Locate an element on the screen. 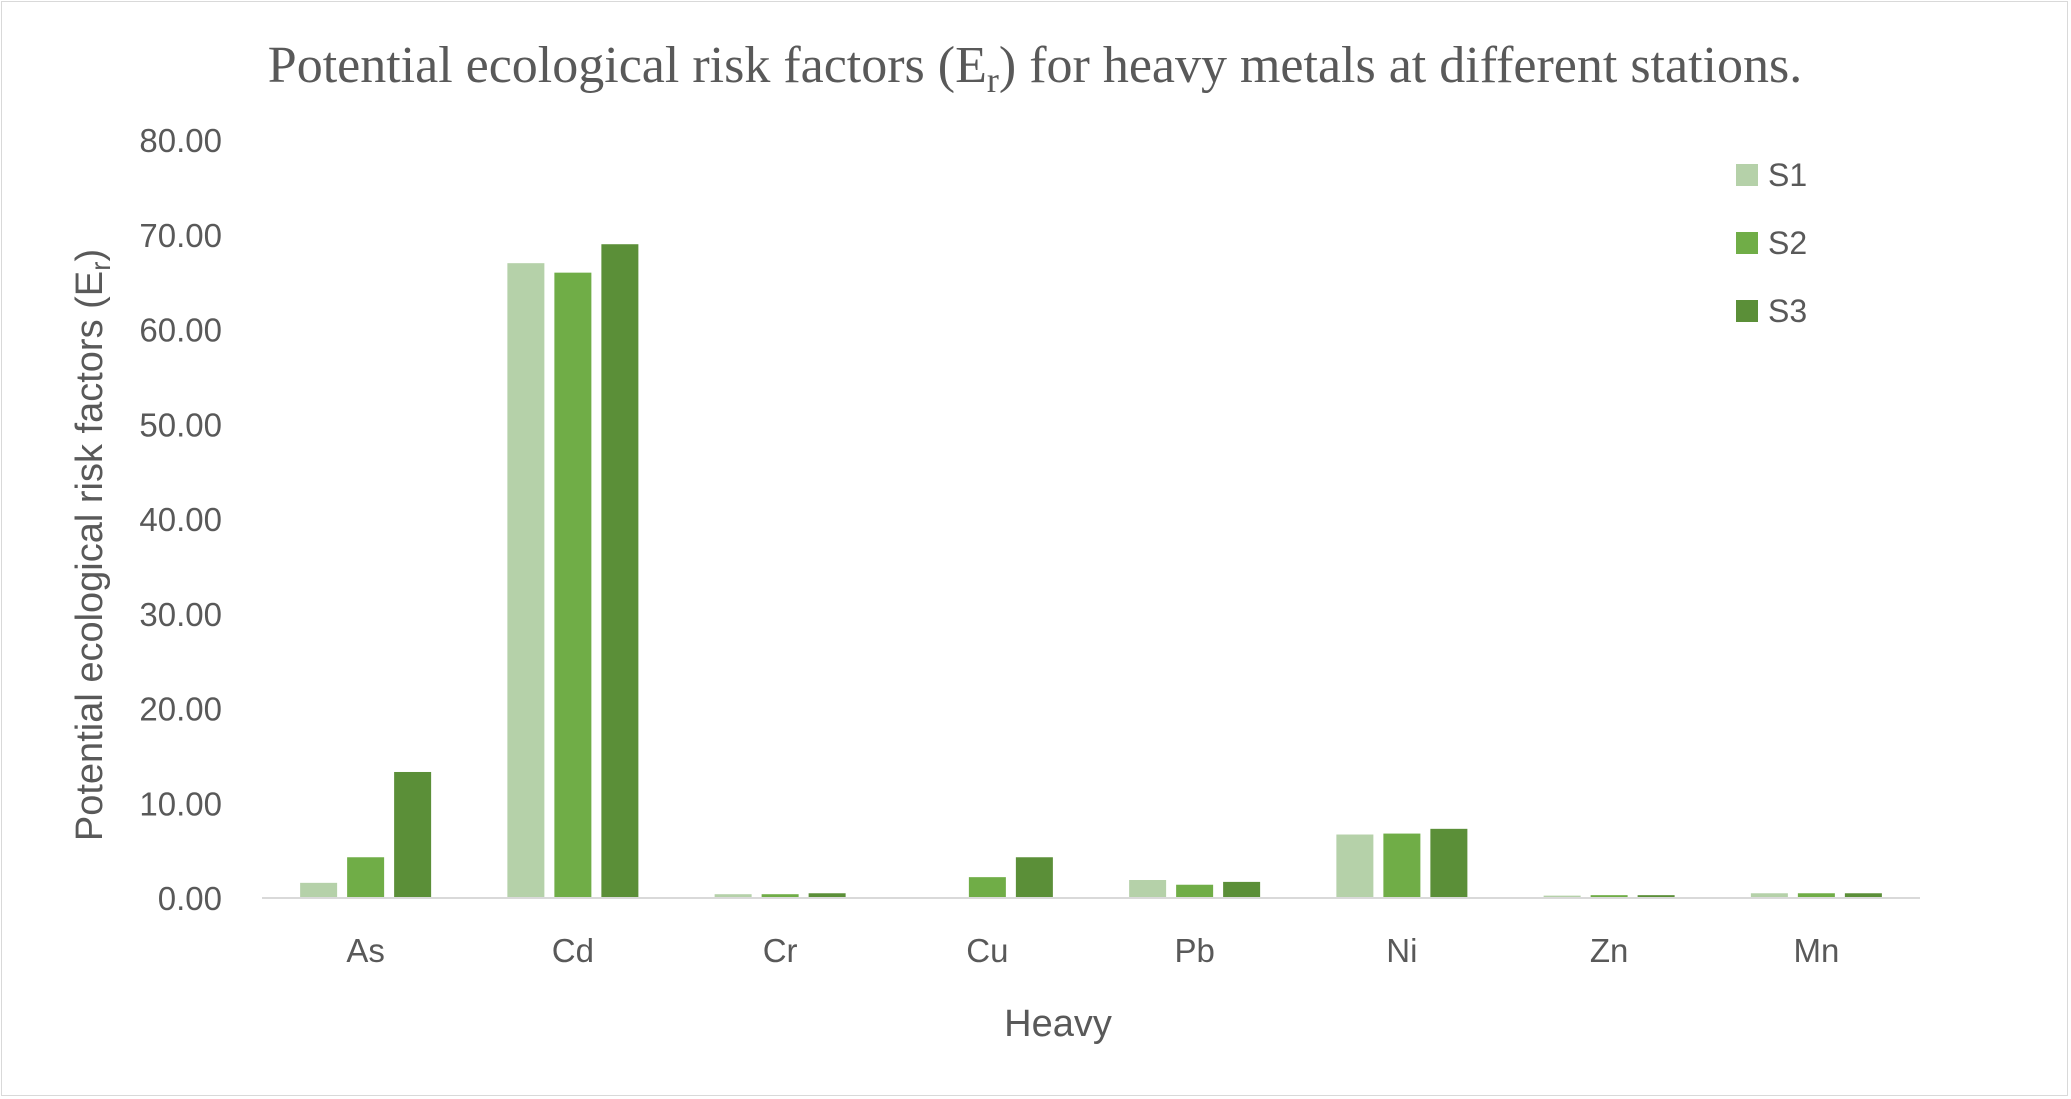  y-axis-label-subscript: r is located at coordinates (100, 266).